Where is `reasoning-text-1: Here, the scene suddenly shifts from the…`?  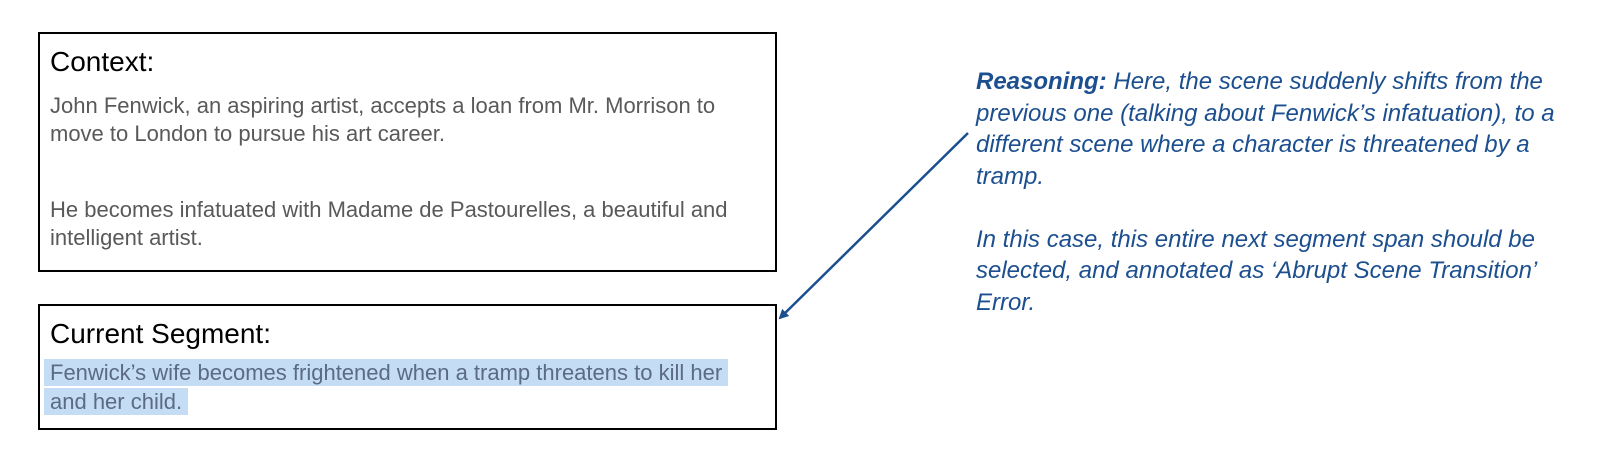
reasoning-text-1: Here, the scene suddenly shifts from the… is located at coordinates (1265, 129).